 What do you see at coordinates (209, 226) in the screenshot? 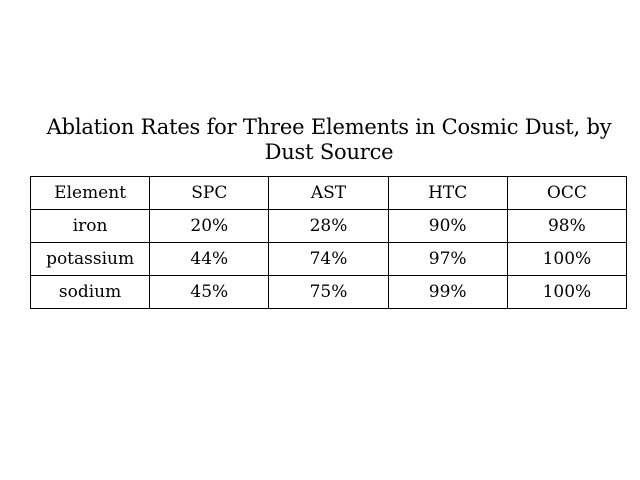
I see `table-cell: 20%` at bounding box center [209, 226].